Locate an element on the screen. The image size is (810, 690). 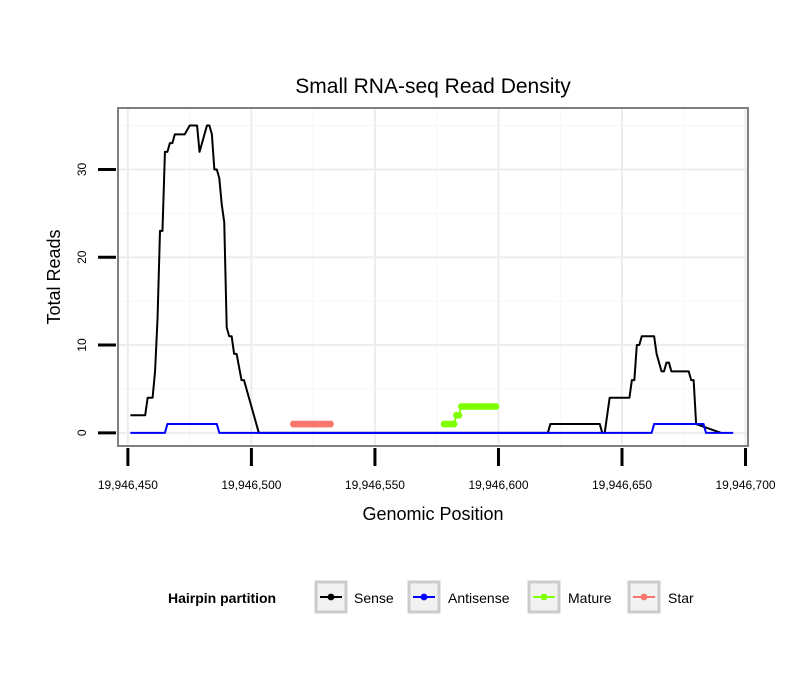
legend-entry-mature: Mature is located at coordinates (569, 597).